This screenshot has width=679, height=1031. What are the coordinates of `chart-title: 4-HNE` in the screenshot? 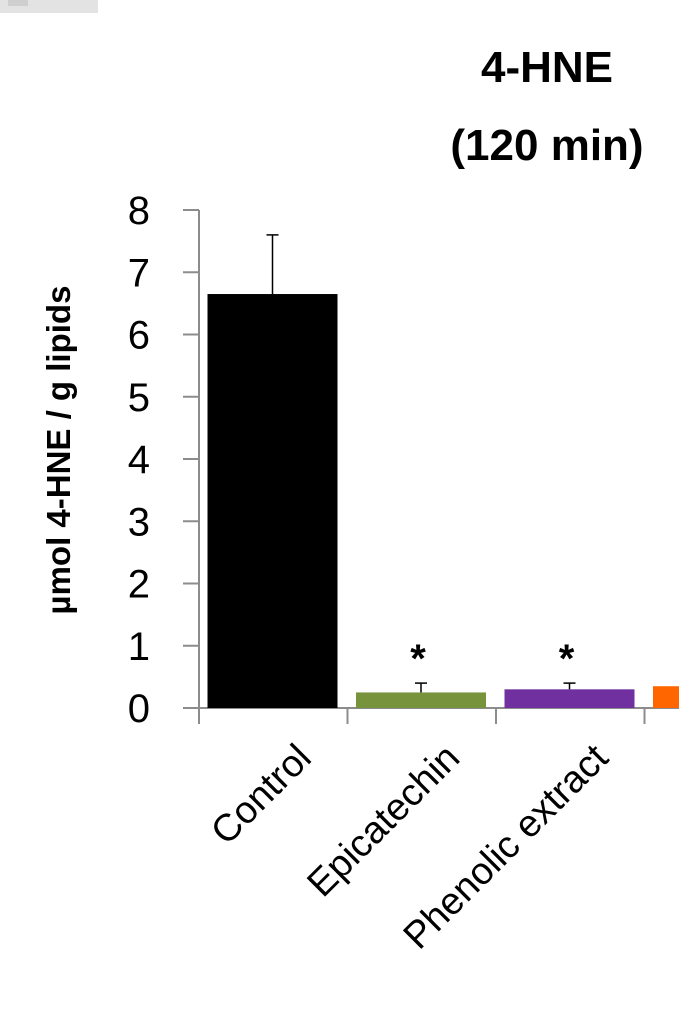 It's located at (547, 67).